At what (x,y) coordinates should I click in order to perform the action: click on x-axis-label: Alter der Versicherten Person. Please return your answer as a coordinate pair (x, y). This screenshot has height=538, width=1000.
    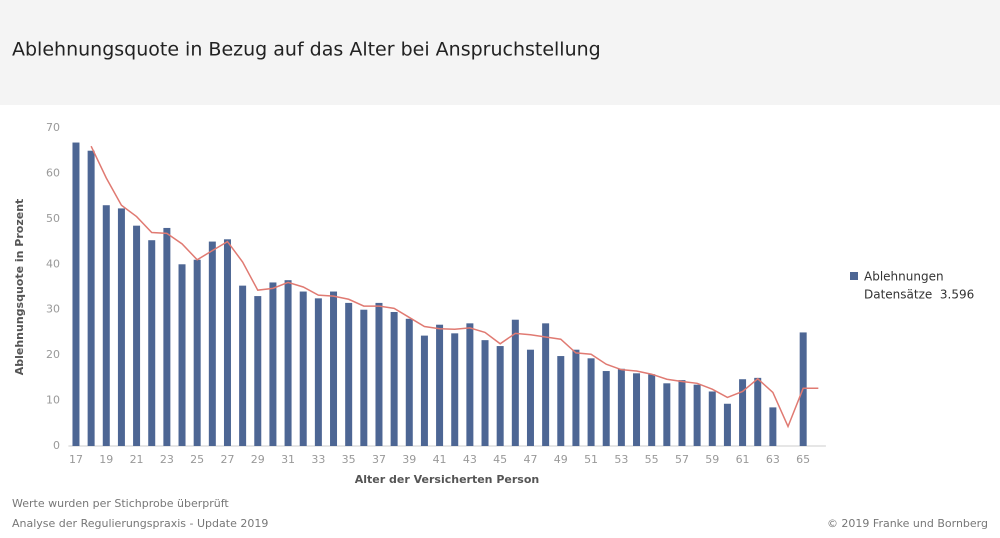
    Looking at the image, I should click on (447, 479).